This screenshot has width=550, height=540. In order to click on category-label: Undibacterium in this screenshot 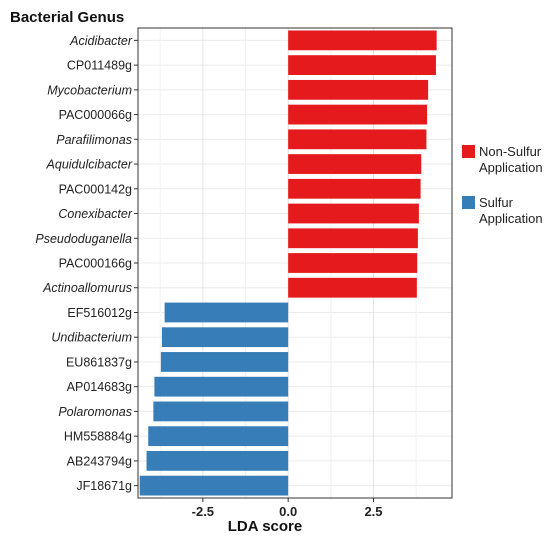, I will do `click(91, 338)`.